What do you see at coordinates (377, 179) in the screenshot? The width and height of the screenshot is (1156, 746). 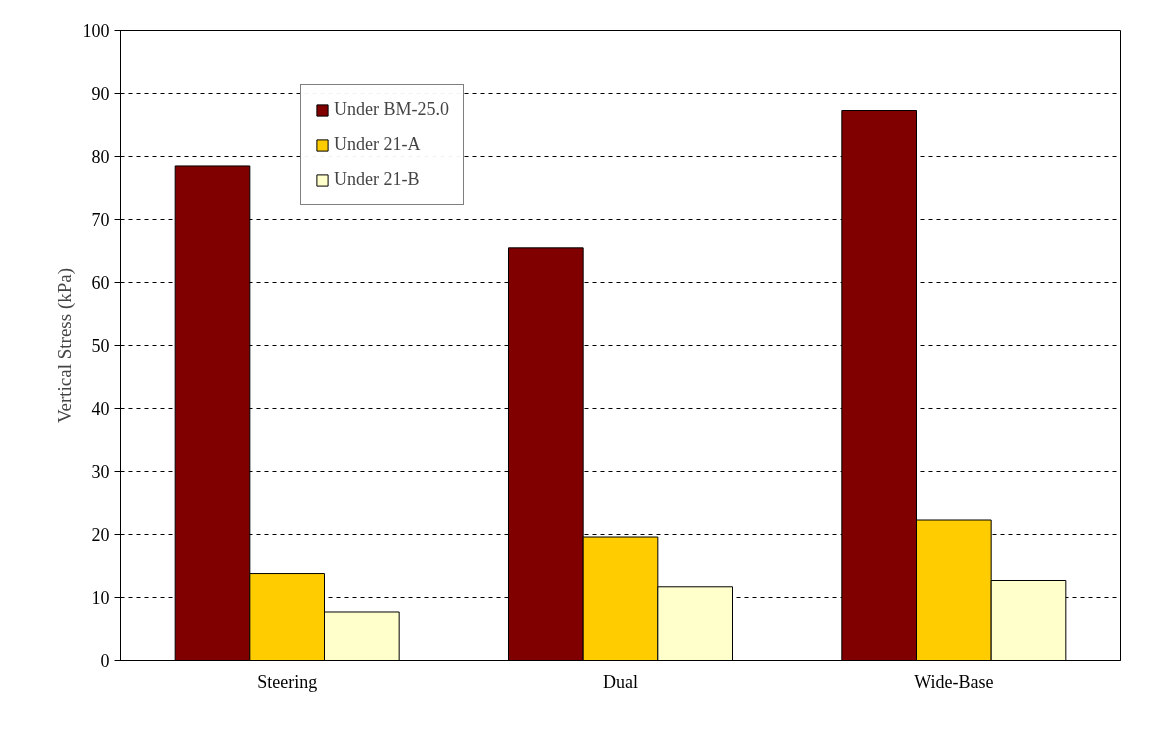 I see `legend-label: Under 21-B` at bounding box center [377, 179].